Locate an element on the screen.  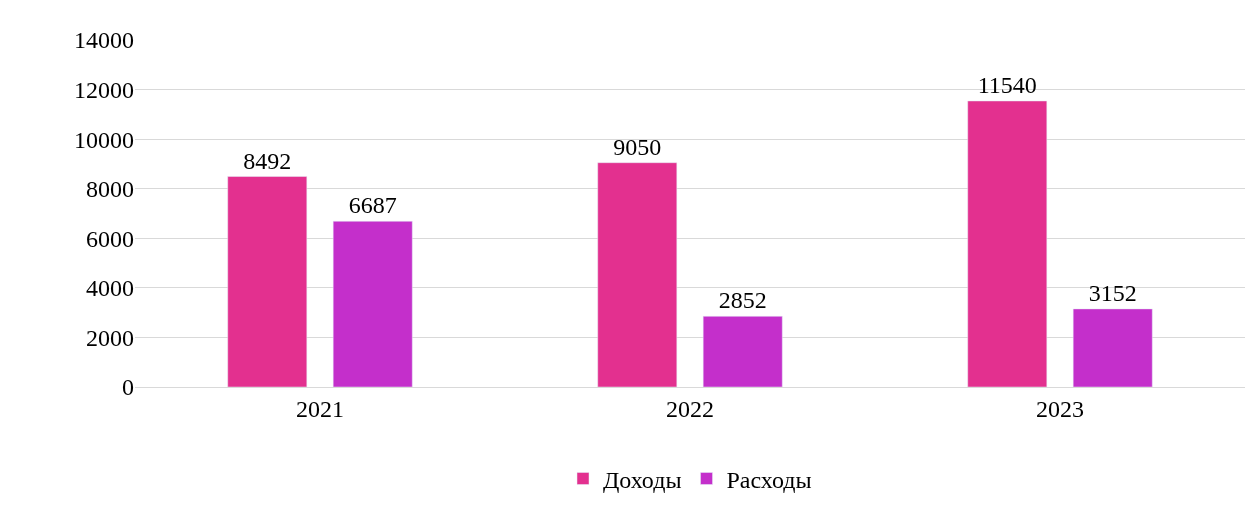
y-tick-label: 10000 is located at coordinates (104, 139).